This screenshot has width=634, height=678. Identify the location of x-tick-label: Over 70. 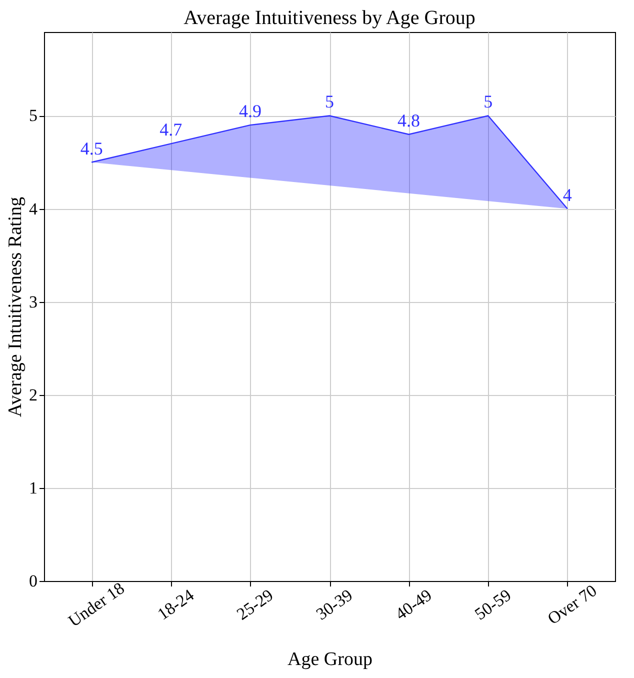
(572, 604).